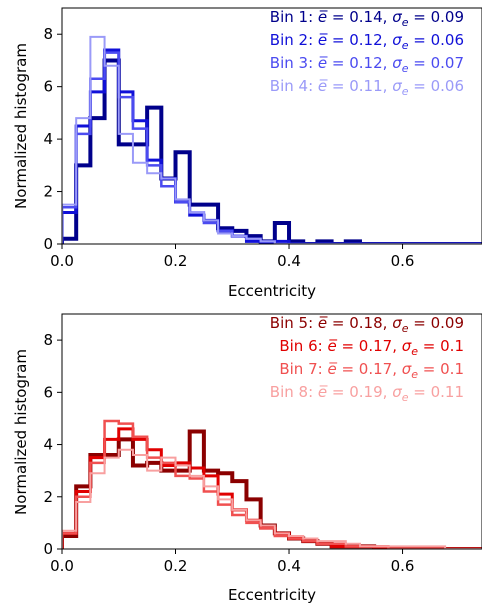 This screenshot has width=482, height=606. I want to click on bottom-ytick-label: 0, so click(48, 549).